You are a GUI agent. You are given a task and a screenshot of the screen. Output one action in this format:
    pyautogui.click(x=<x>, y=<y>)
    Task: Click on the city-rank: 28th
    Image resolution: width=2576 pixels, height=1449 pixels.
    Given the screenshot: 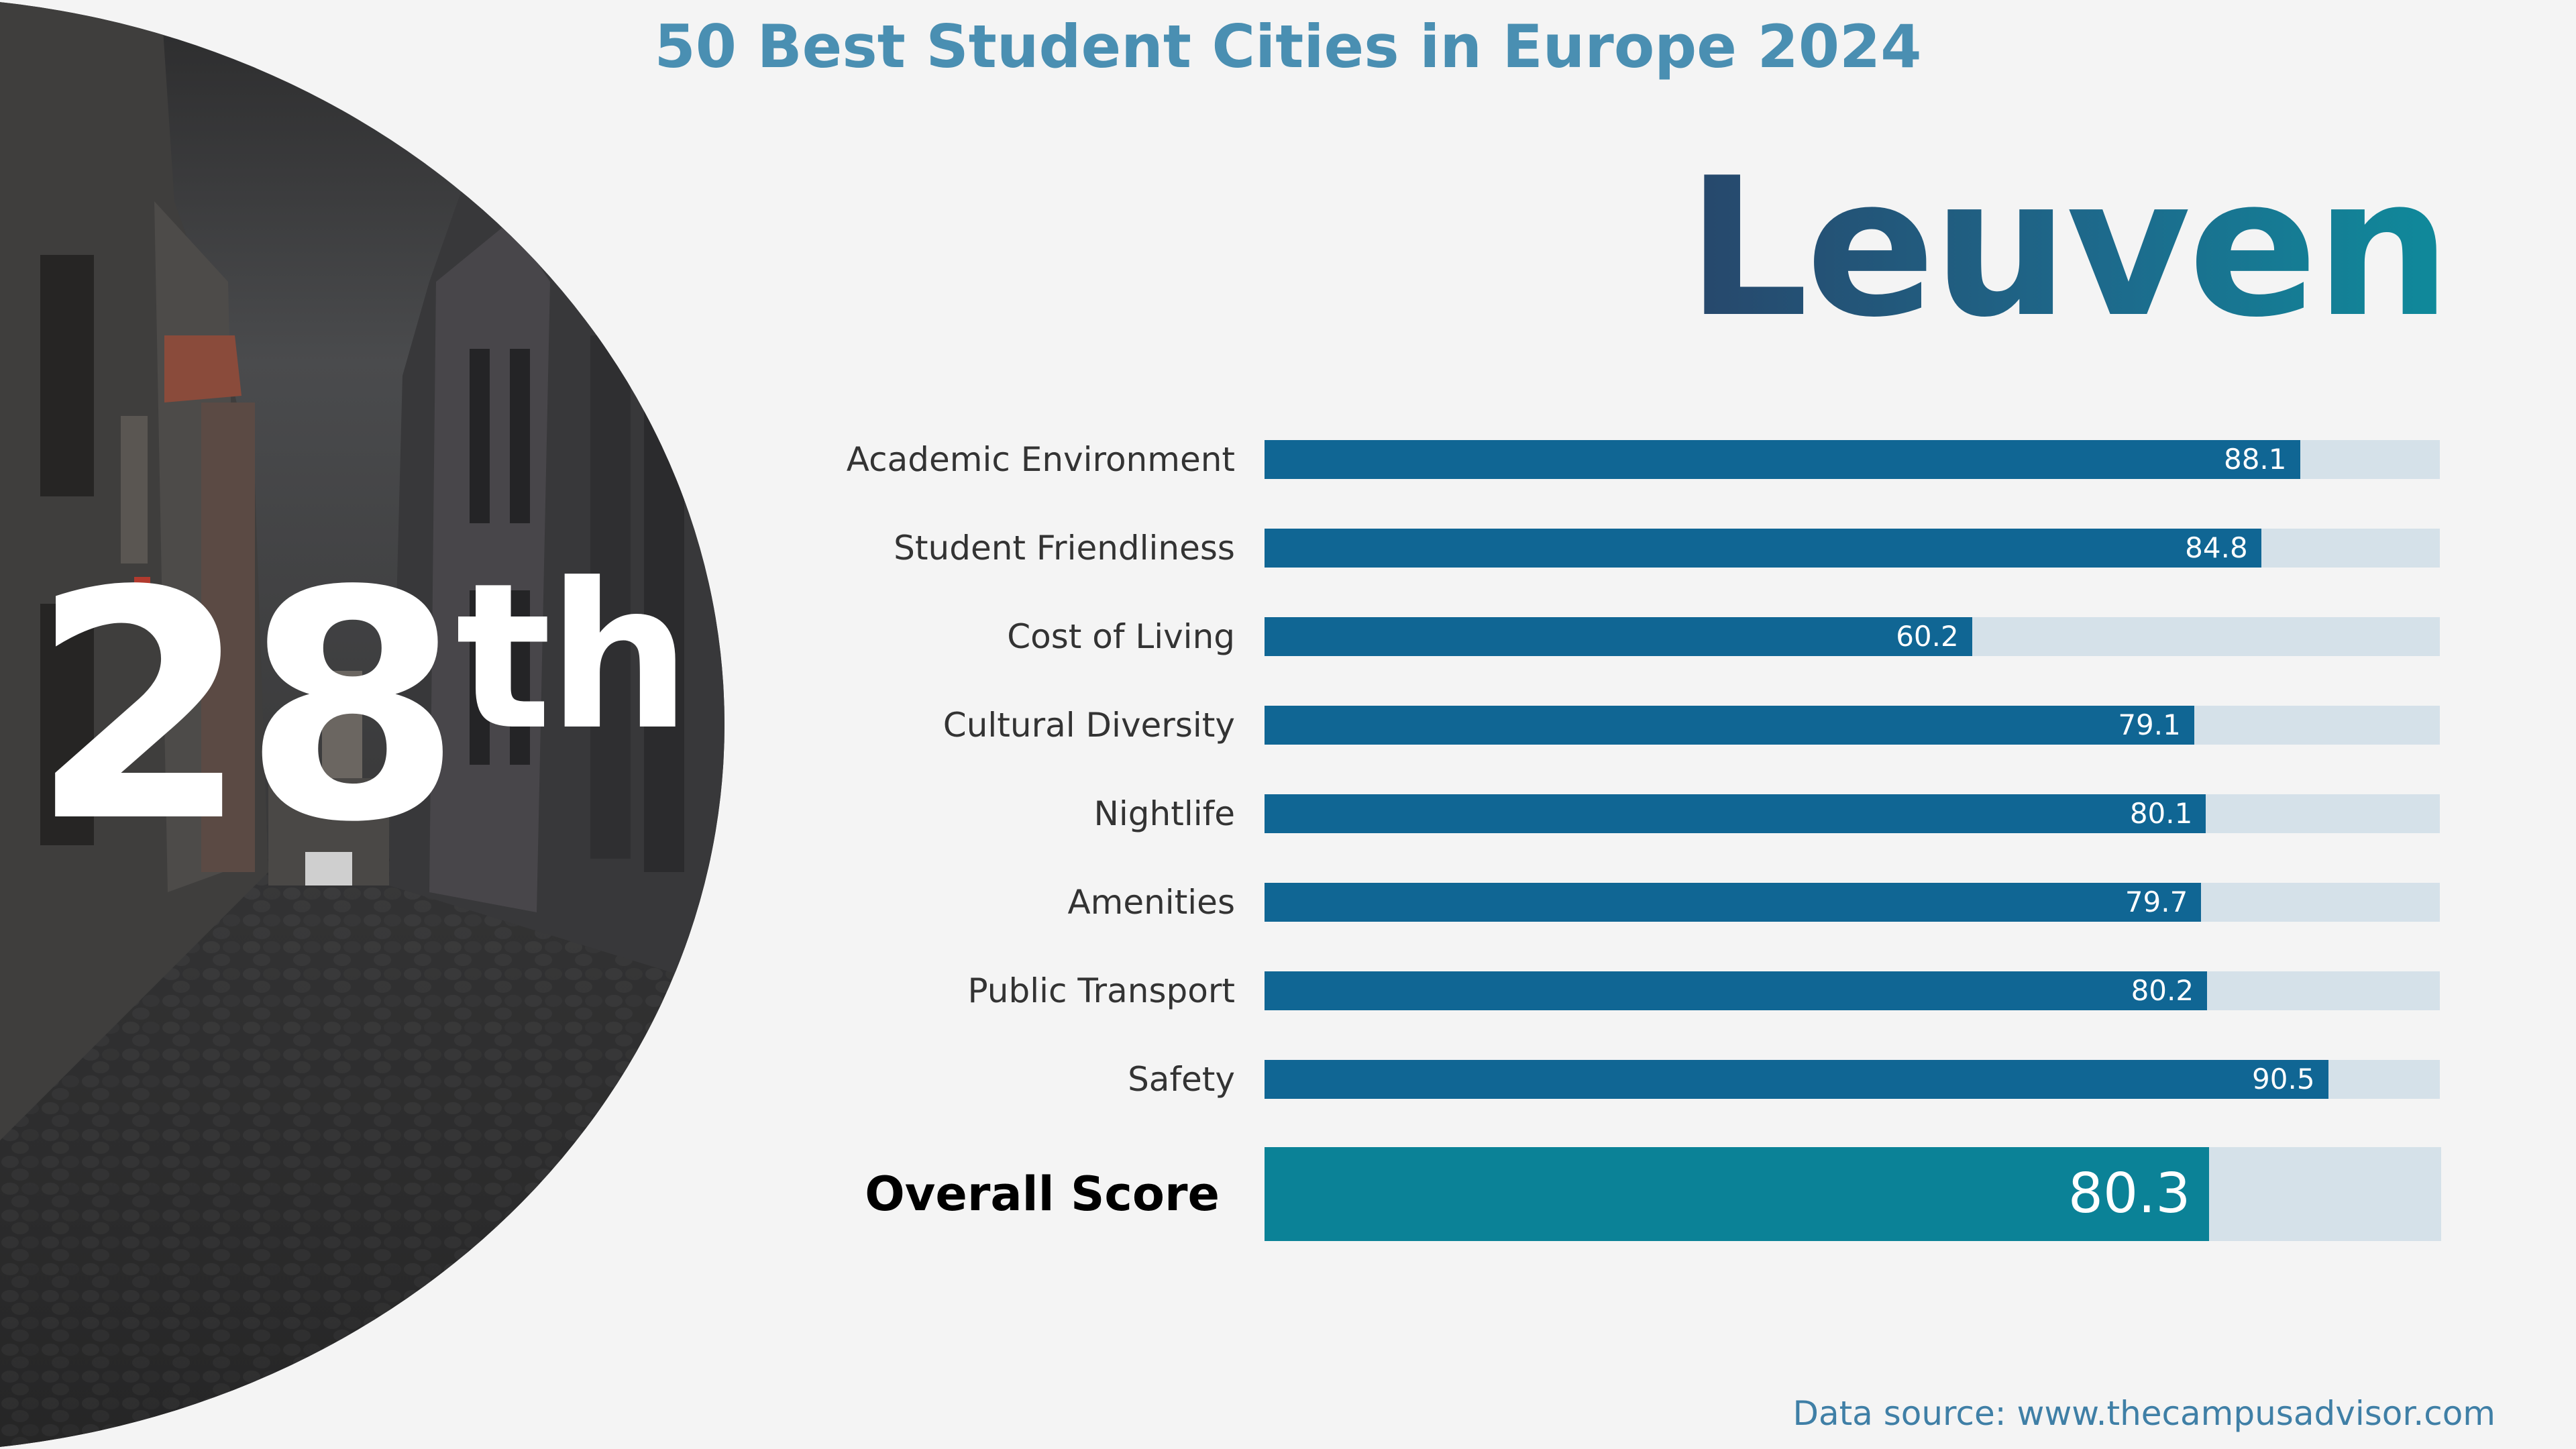 What is the action you would take?
    pyautogui.click(x=360, y=707)
    